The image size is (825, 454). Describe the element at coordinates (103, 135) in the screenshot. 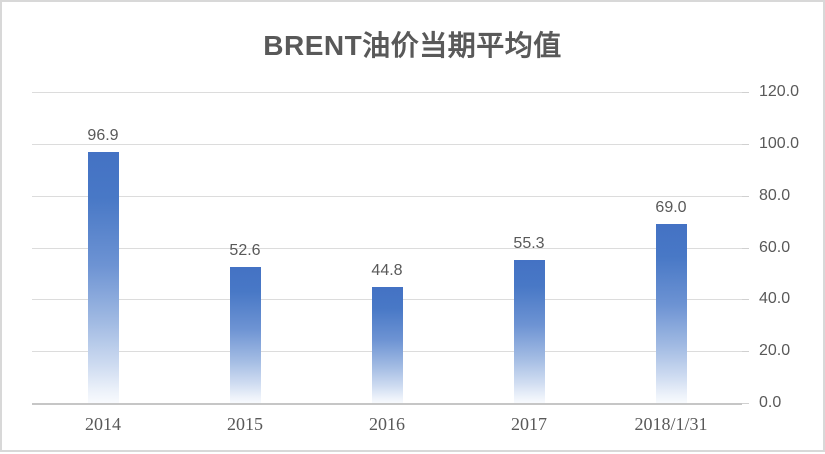

I see `data-label: 96.9` at that location.